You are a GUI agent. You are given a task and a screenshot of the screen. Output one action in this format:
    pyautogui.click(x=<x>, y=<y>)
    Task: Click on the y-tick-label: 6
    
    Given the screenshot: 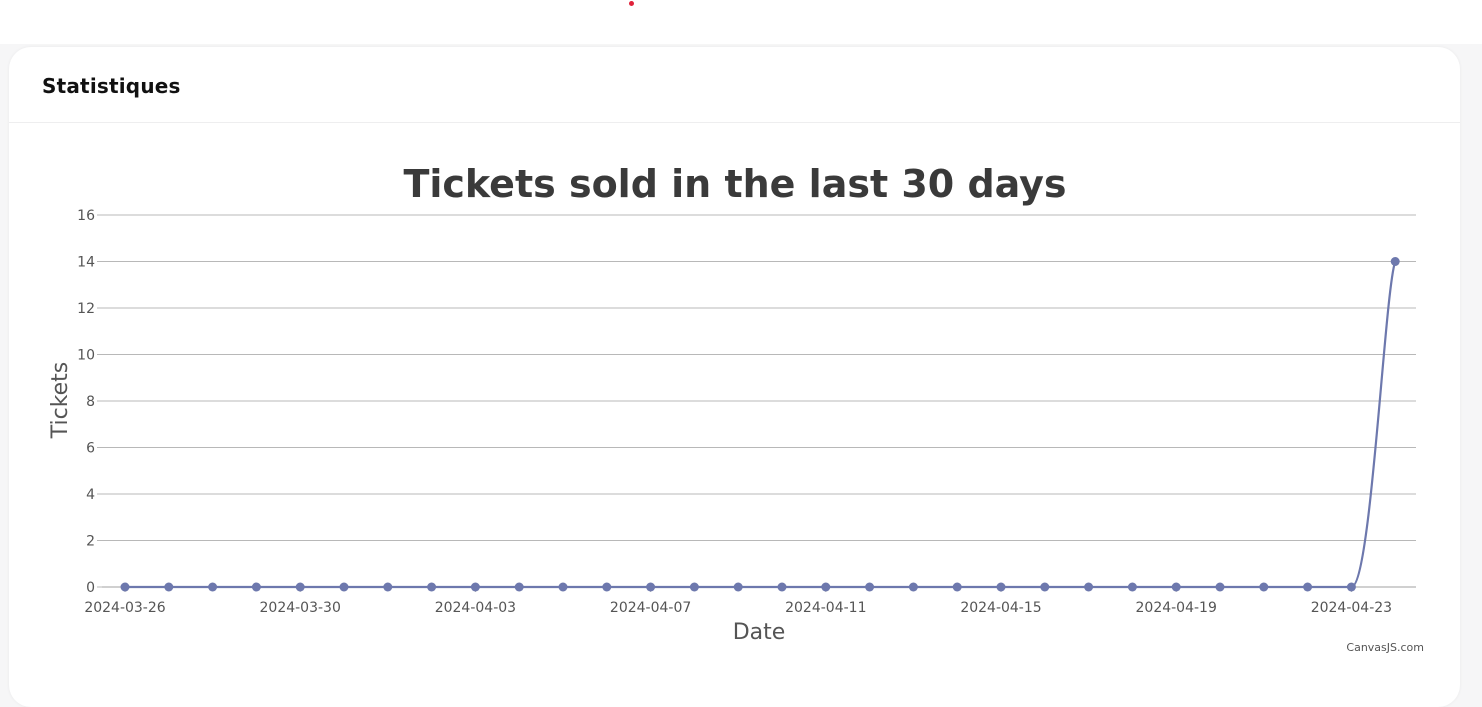 What is the action you would take?
    pyautogui.click(x=90, y=449)
    